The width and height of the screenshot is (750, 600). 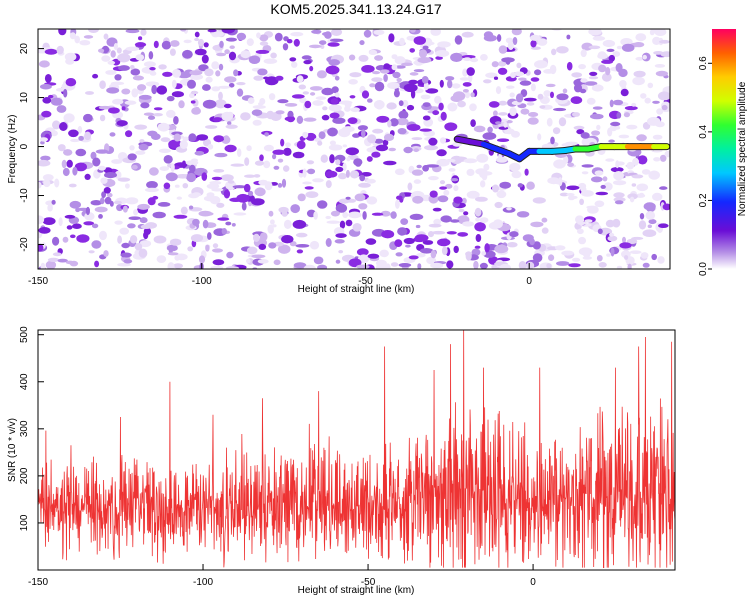 I want to click on chart-title: KOM5.2025.341.13.24.G17, so click(x=355, y=9).